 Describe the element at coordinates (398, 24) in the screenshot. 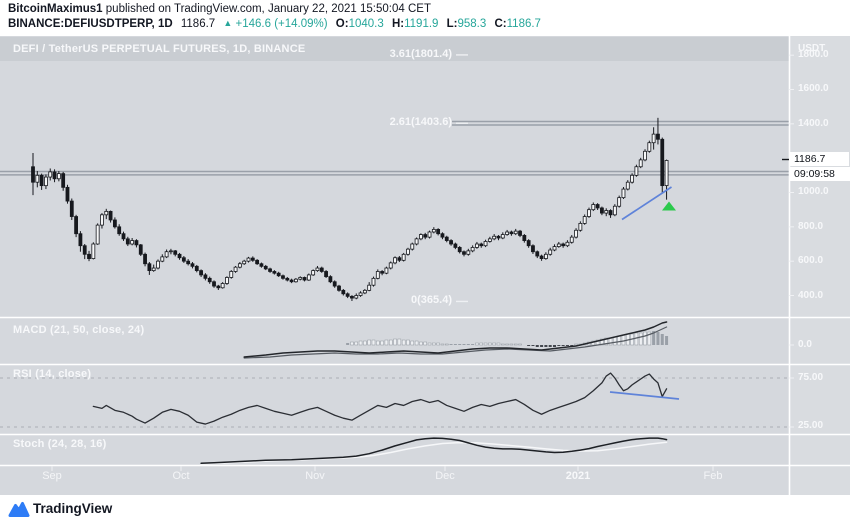

I see `high-label: H:` at that location.